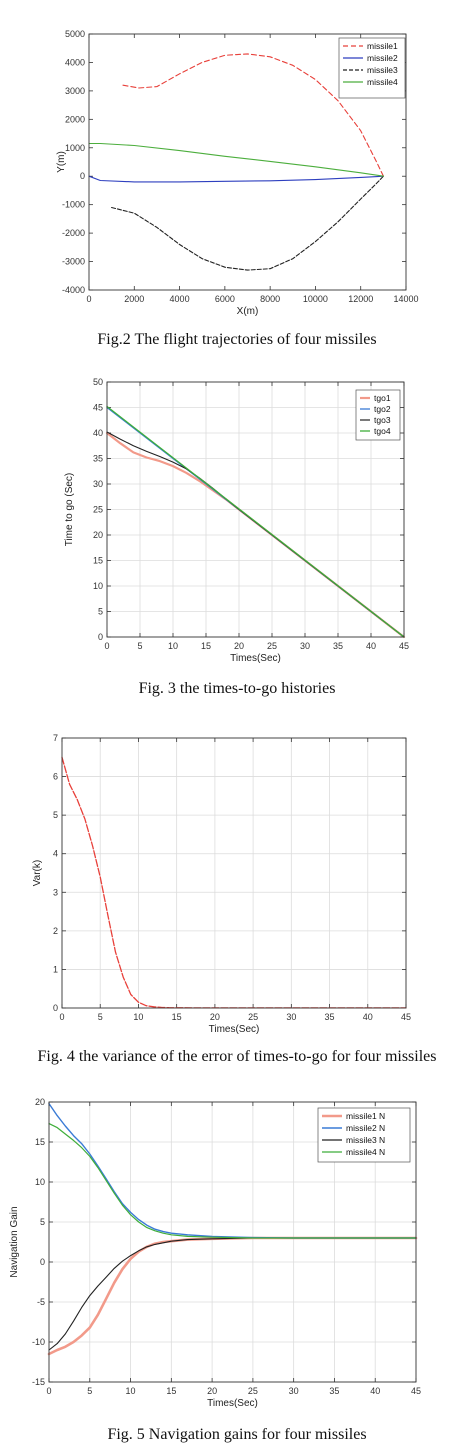  I want to click on y-tick-label: -1000, so click(73, 205).